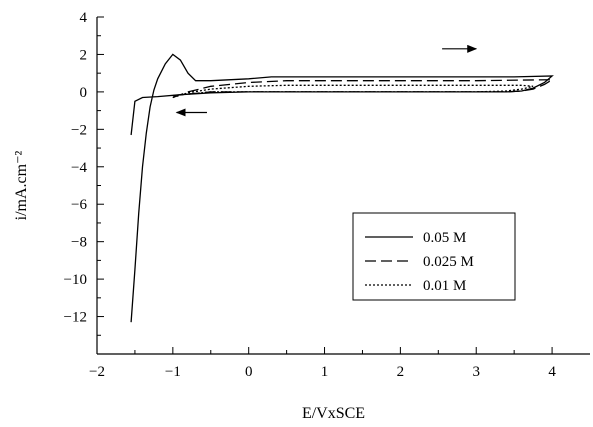 This screenshot has width=593, height=427. Describe the element at coordinates (21, 185) in the screenshot. I see `y-axis-title: i/mA.cm⁻²` at that location.